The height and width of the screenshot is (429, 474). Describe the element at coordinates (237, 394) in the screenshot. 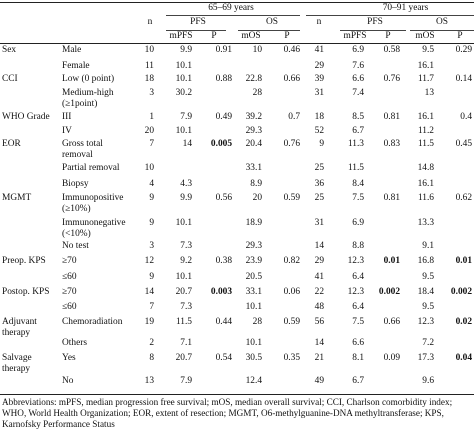

I see `table-bottom-rule` at that location.